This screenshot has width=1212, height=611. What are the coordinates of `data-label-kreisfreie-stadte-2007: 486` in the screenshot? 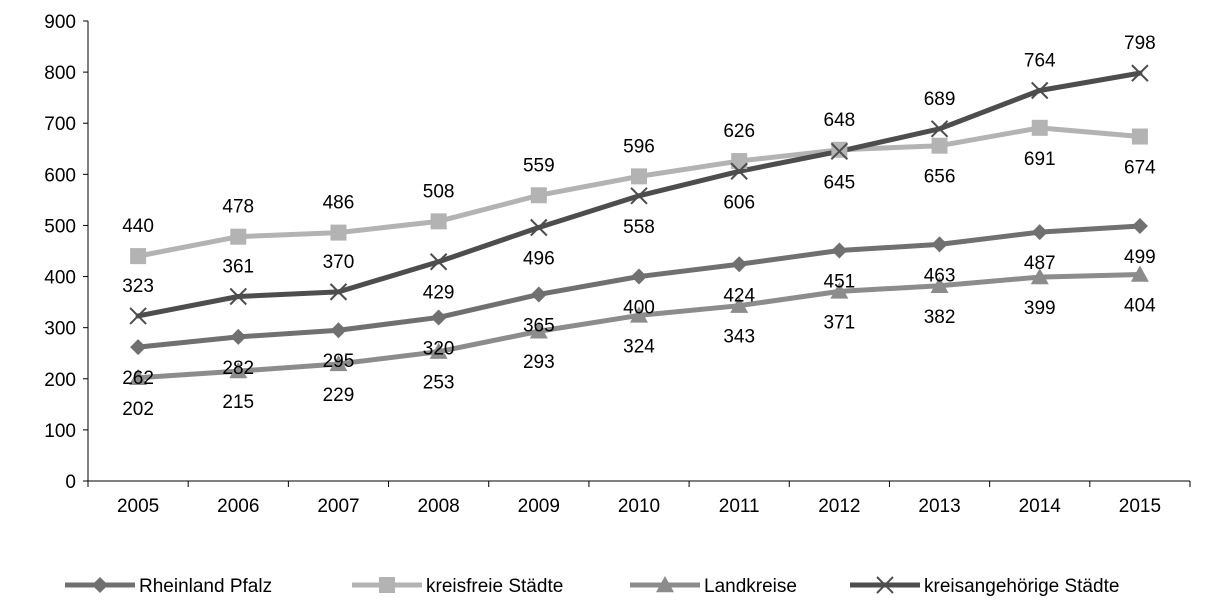 It's located at (339, 203).